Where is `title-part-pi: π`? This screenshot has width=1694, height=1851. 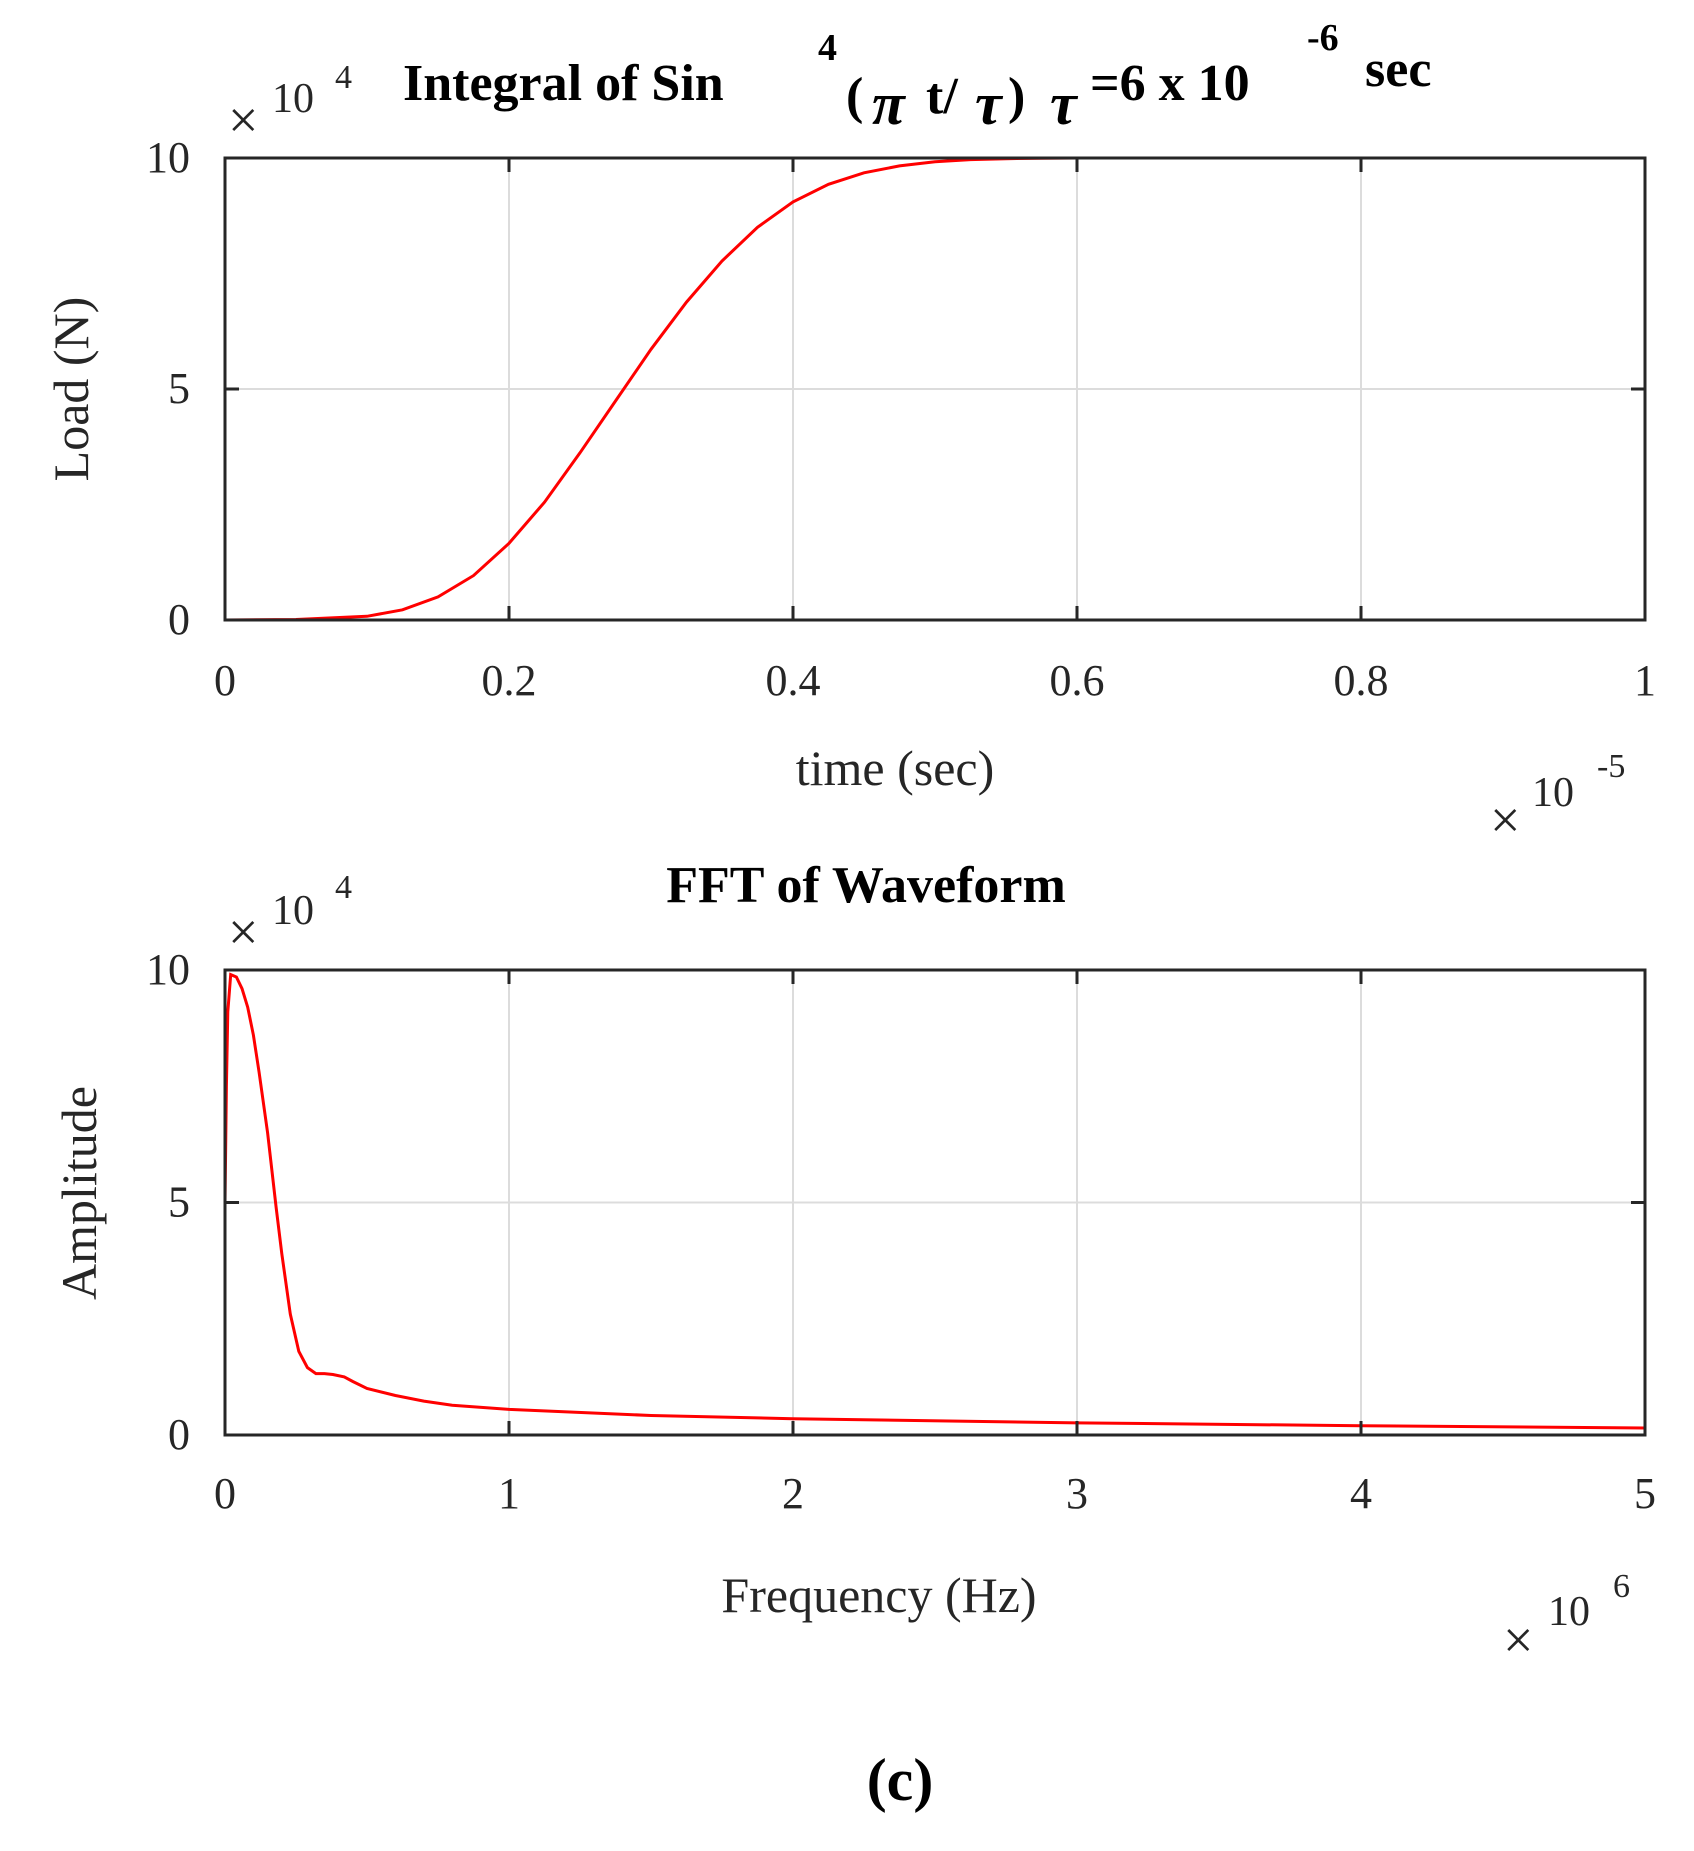
title-part-pi: π is located at coordinates (889, 104).